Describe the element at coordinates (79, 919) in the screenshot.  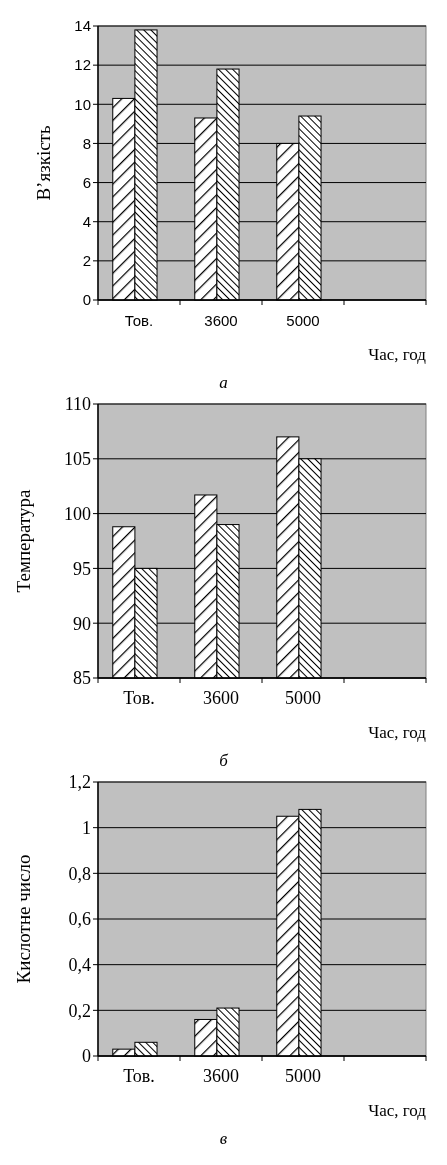
I see `y-tick-label: 0,6` at that location.